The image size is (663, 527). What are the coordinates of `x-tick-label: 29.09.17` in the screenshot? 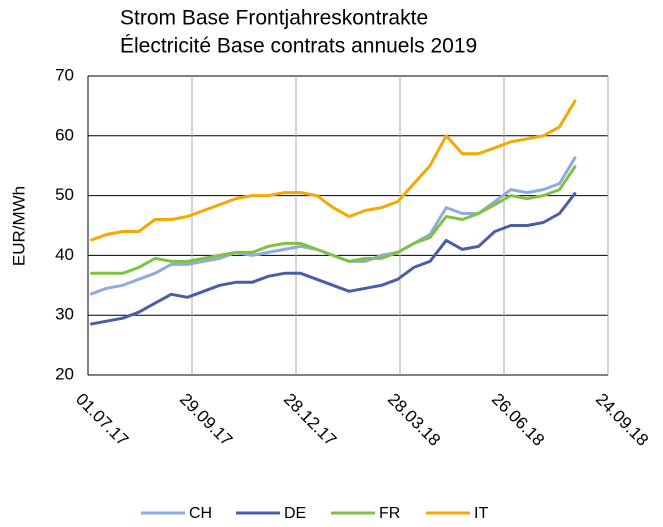 It's located at (206, 420).